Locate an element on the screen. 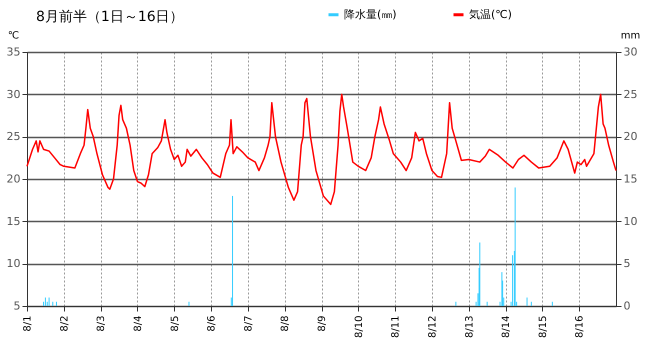 The width and height of the screenshot is (646, 342). x-tick-label: 8/11 is located at coordinates (396, 327).